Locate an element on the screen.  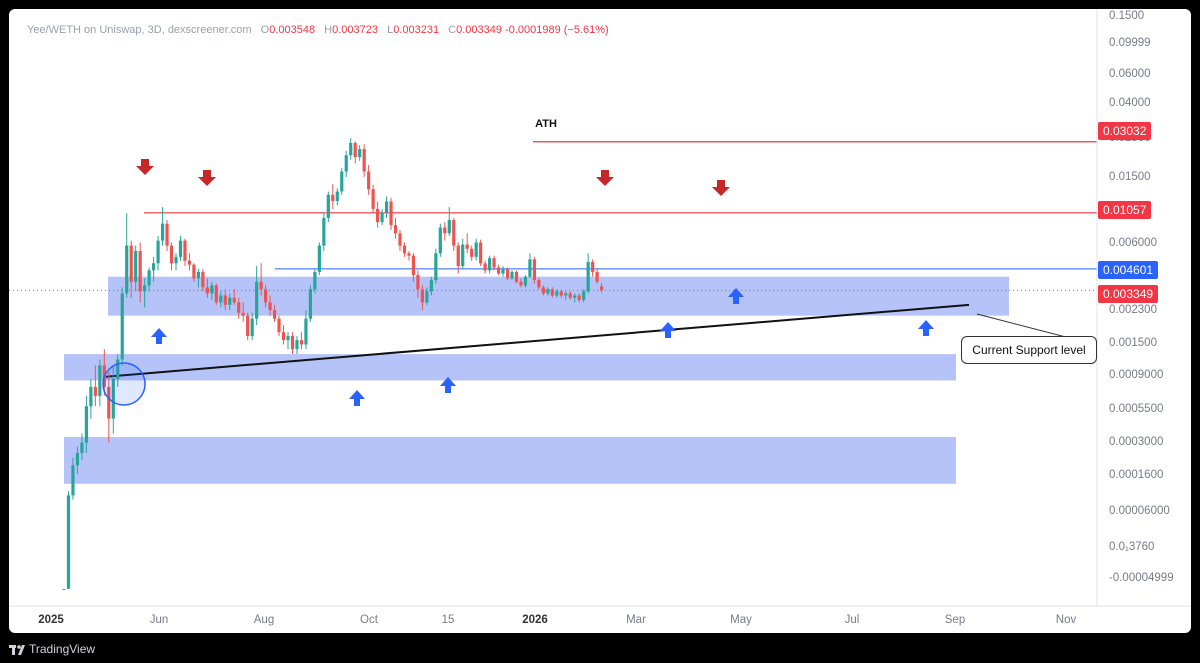
close-value: 0.003349 is located at coordinates (479, 30).